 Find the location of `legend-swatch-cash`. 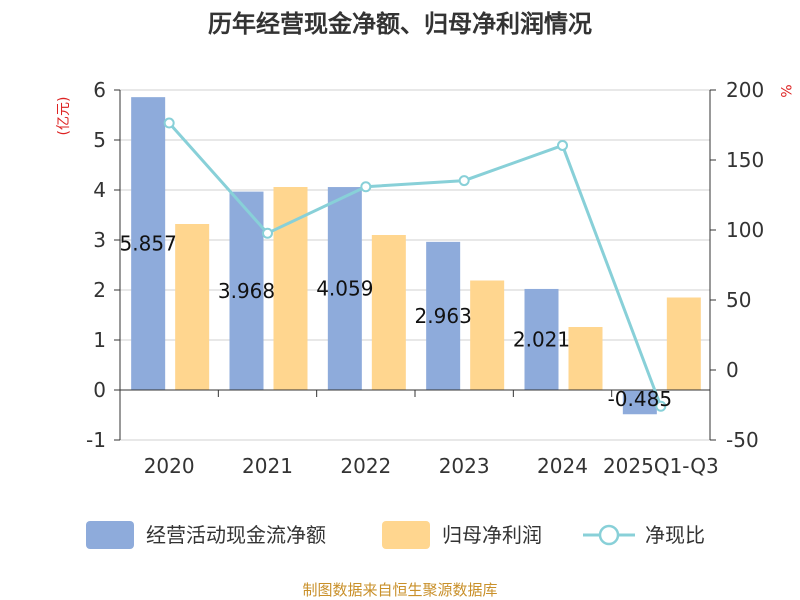

legend-swatch-cash is located at coordinates (110, 535).